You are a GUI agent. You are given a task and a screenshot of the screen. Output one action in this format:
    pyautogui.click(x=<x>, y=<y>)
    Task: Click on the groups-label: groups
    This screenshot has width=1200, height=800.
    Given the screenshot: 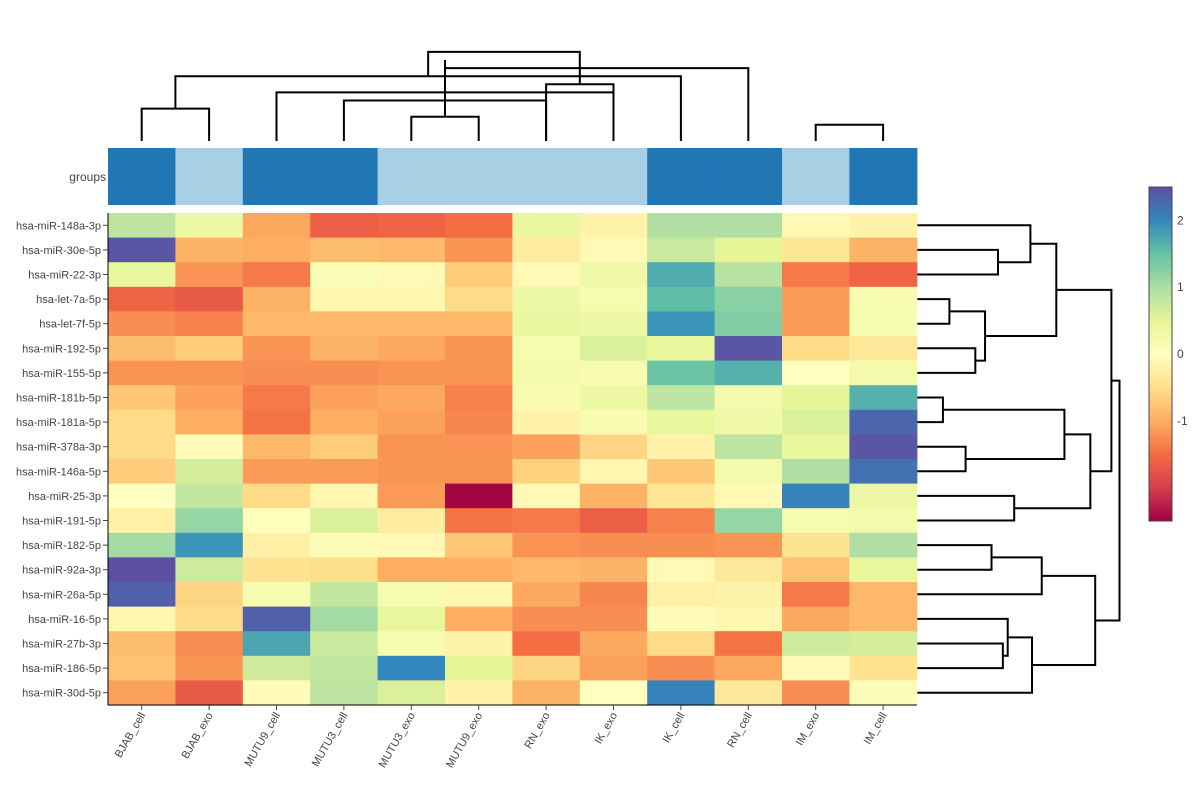 What is the action you would take?
    pyautogui.click(x=87, y=177)
    